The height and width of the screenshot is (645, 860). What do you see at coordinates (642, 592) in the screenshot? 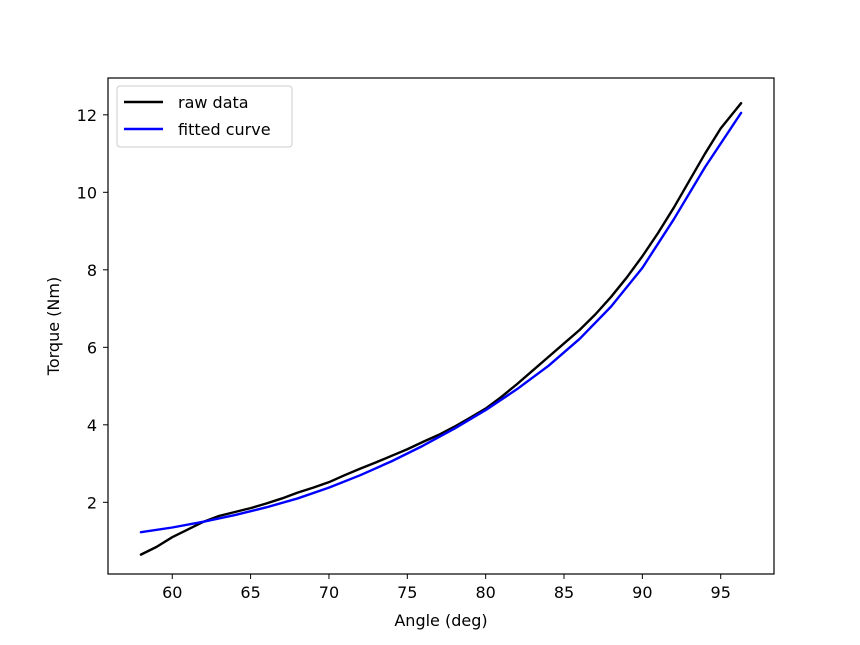
I see `x-tick-label: 90` at bounding box center [642, 592].